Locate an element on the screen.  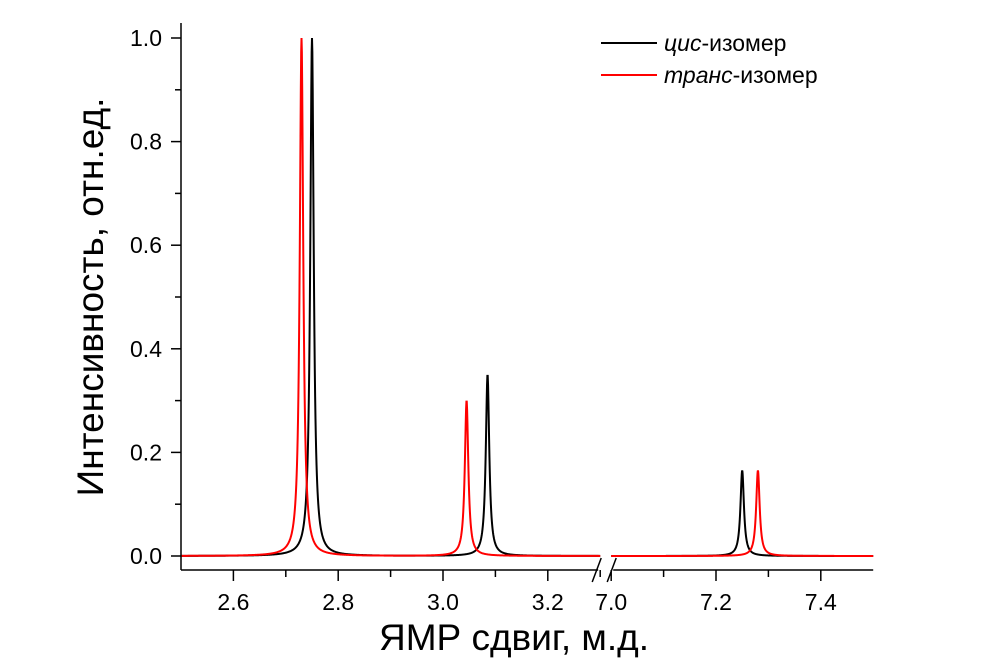
y-tick-label: 0.2 is located at coordinates (146, 452).